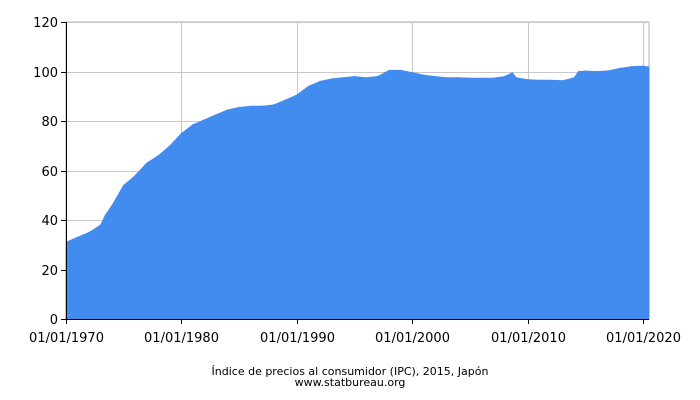 This screenshot has height=400, width=700. What do you see at coordinates (528, 338) in the screenshot?
I see `x-tick-label: 01/01/2010` at bounding box center [528, 338].